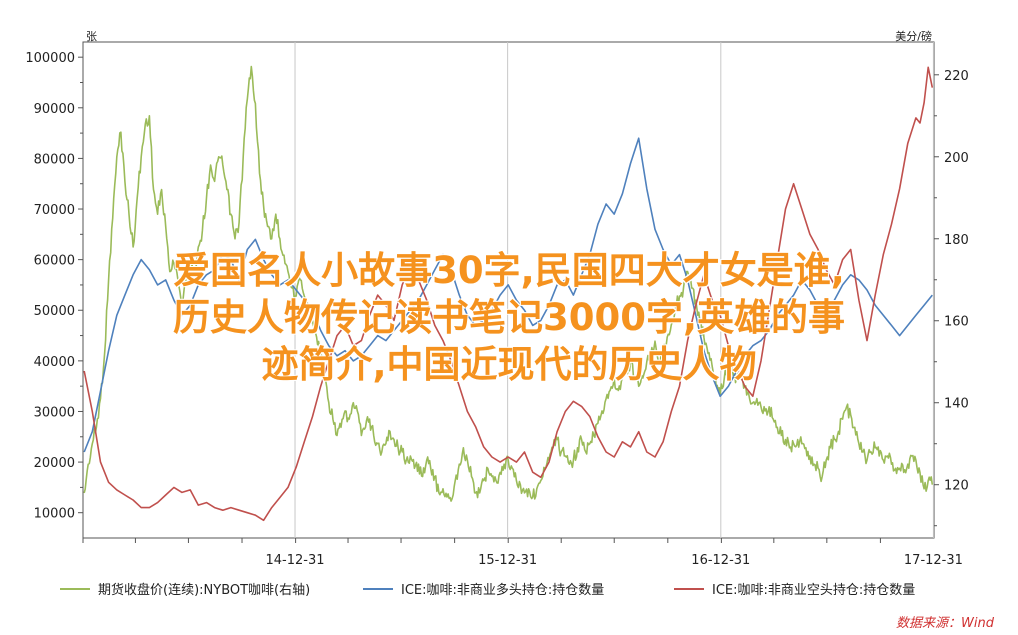 The height and width of the screenshot is (635, 1018). I want to click on x-tick-label: 16-12-31, so click(720, 560).